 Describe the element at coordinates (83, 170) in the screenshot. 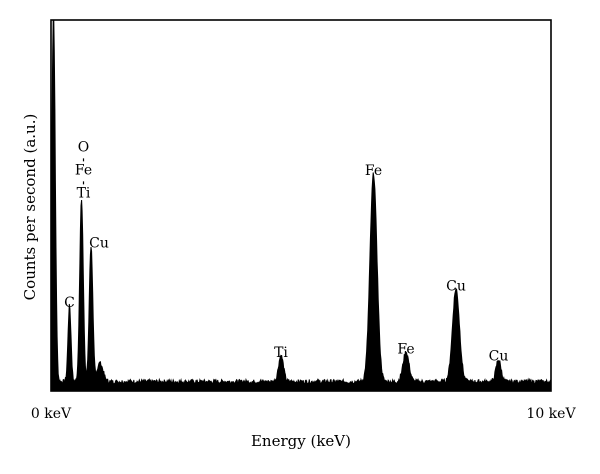

I see `peak-label-fe-stack: Fe` at that location.